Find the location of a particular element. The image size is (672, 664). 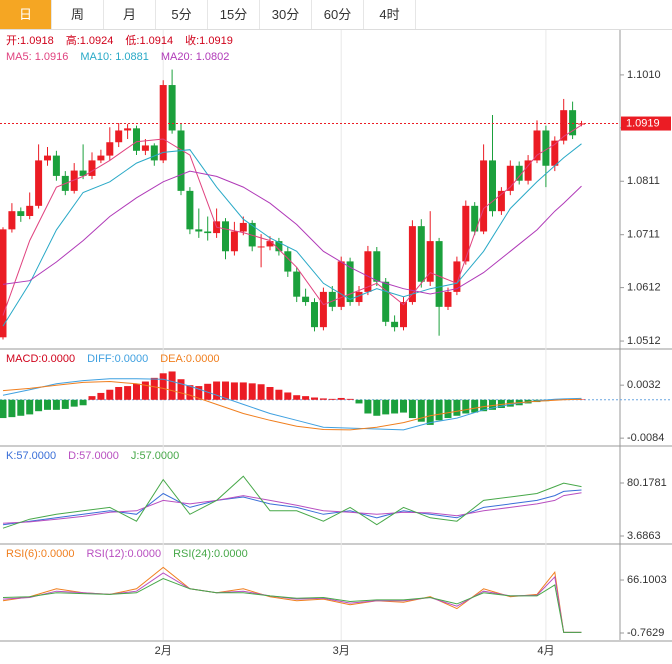

period-tab: 月 is located at coordinates (130, 14).